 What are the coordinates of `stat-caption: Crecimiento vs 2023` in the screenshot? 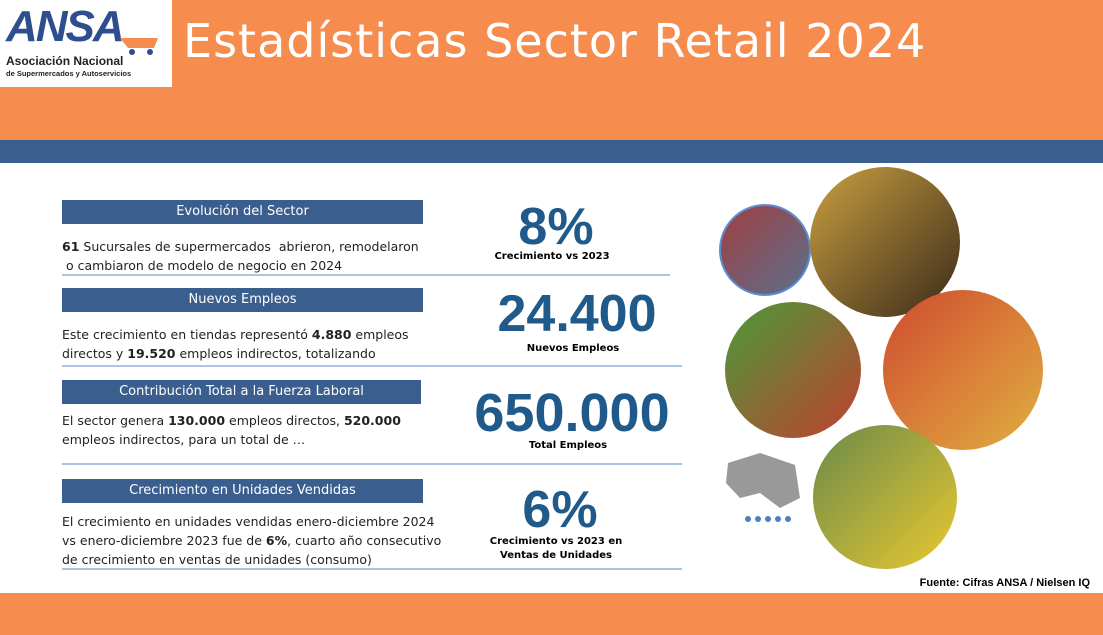 It's located at (551, 257).